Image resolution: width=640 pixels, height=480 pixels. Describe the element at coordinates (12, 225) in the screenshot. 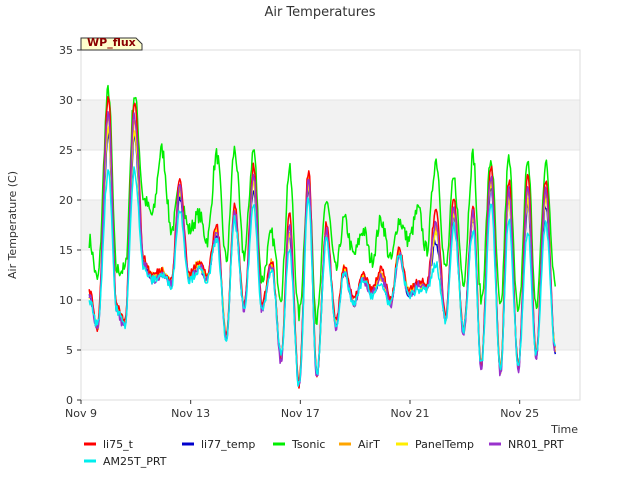

I see `y-axis-label: Air Temperature (C)` at that location.